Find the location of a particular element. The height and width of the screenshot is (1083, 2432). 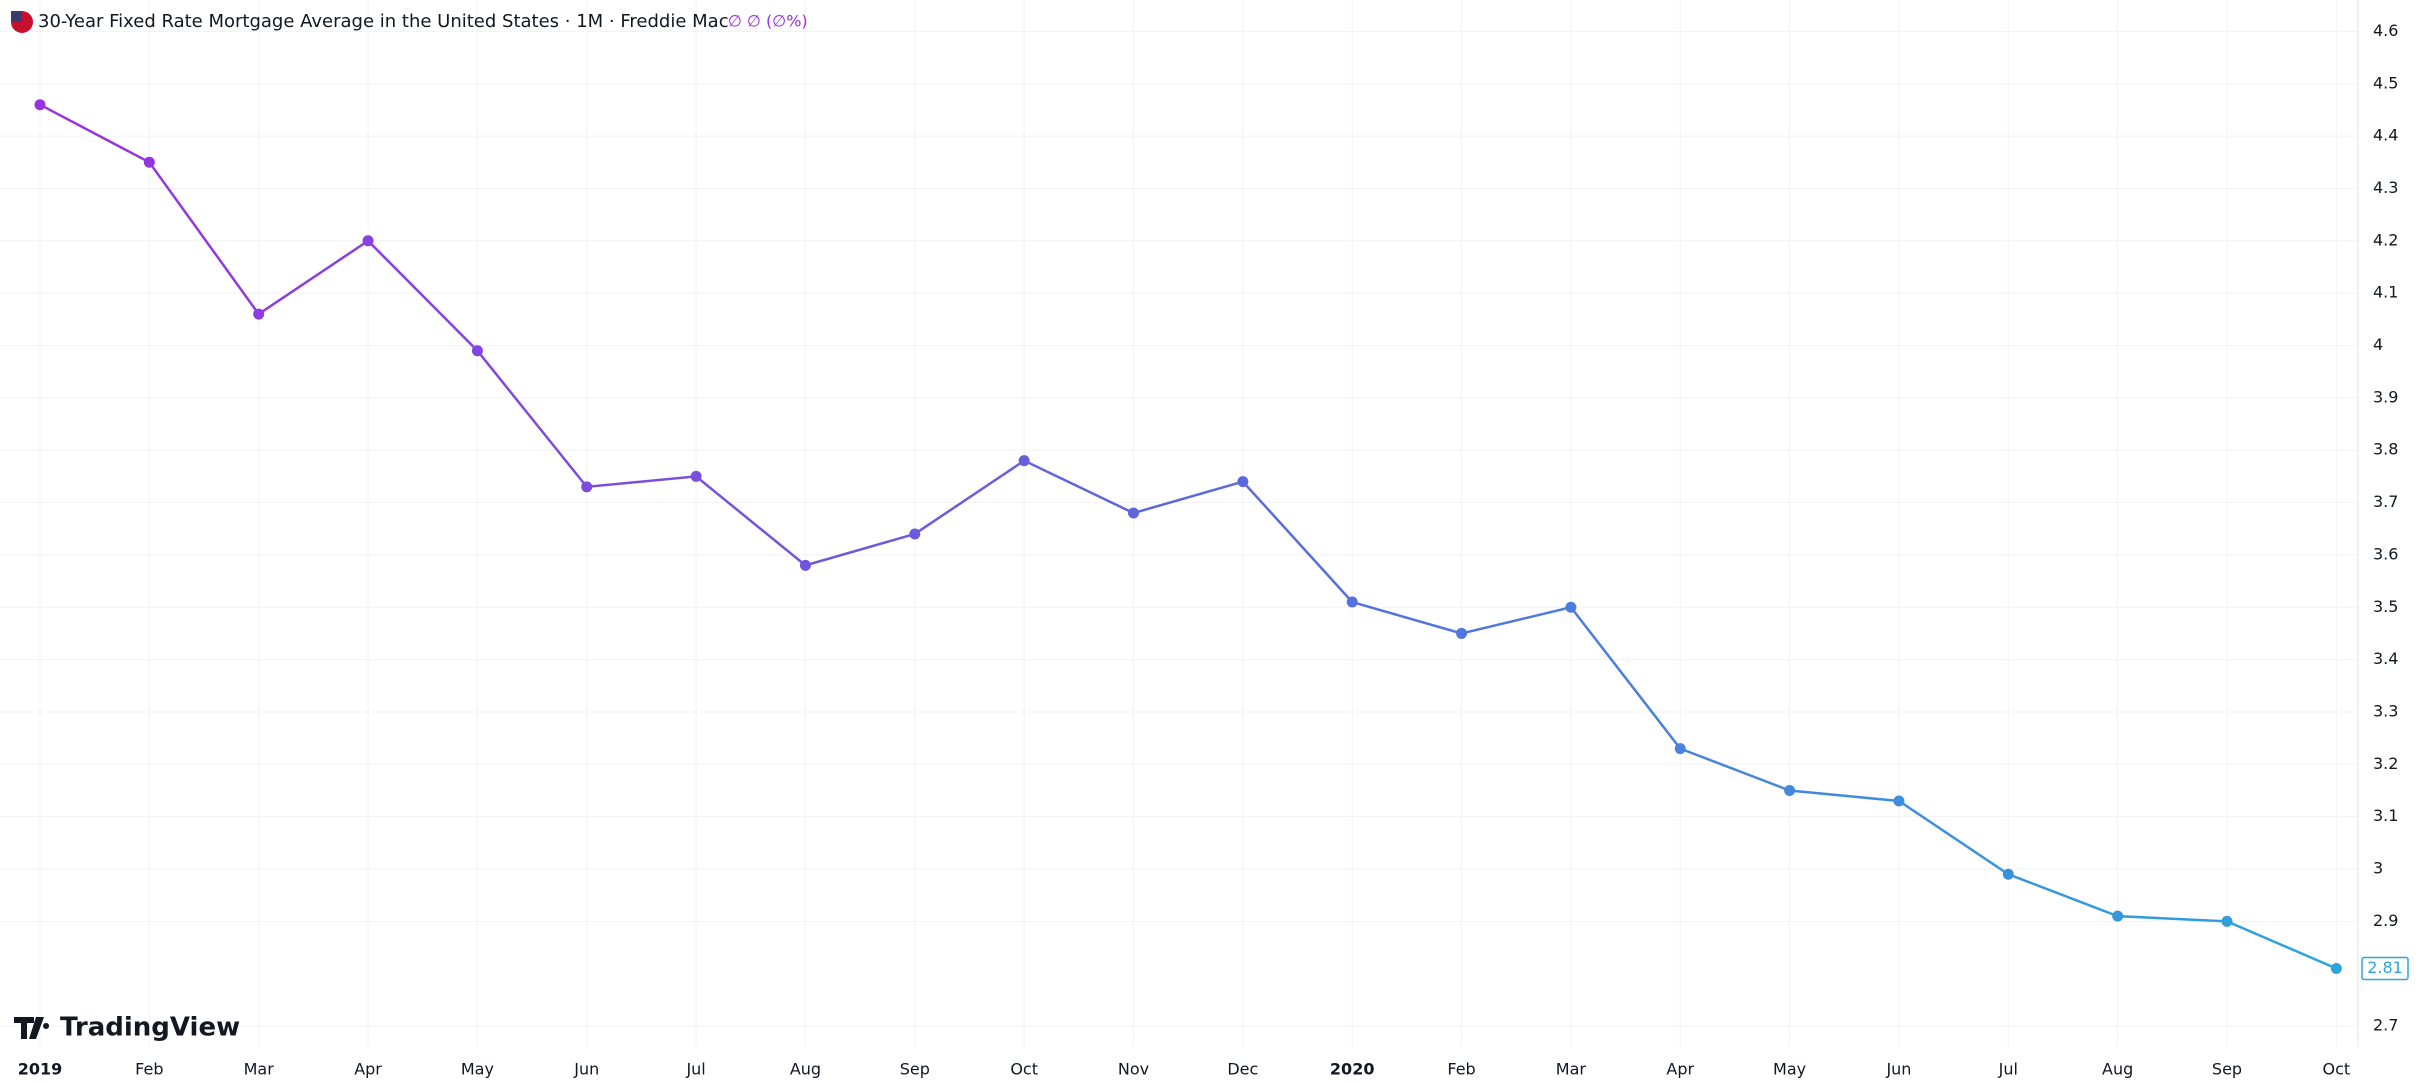

y-tick-label: 4.4 is located at coordinates (2385, 135).